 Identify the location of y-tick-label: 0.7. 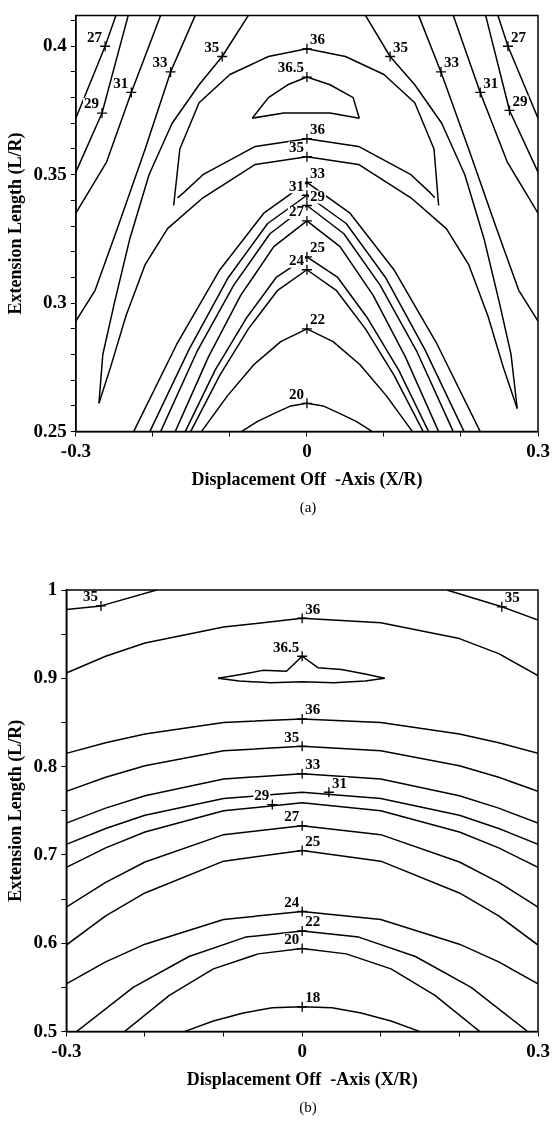
(45, 853).